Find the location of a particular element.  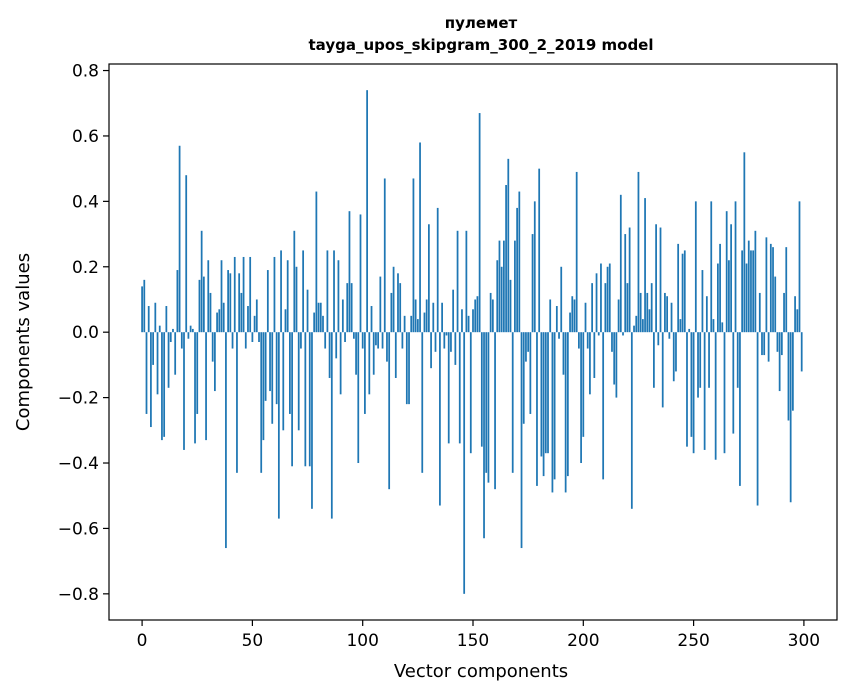

y-axis-label: Components values is located at coordinates (23, 342).